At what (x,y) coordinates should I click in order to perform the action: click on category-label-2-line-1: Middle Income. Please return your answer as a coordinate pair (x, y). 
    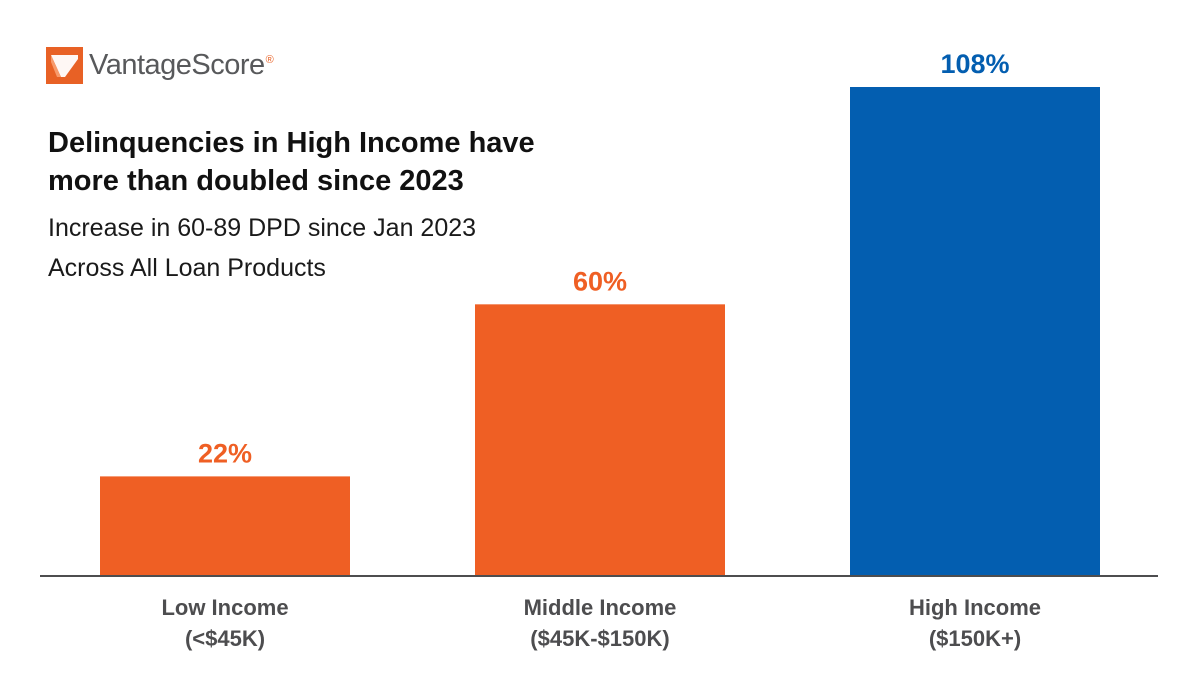
    Looking at the image, I should click on (600, 607).